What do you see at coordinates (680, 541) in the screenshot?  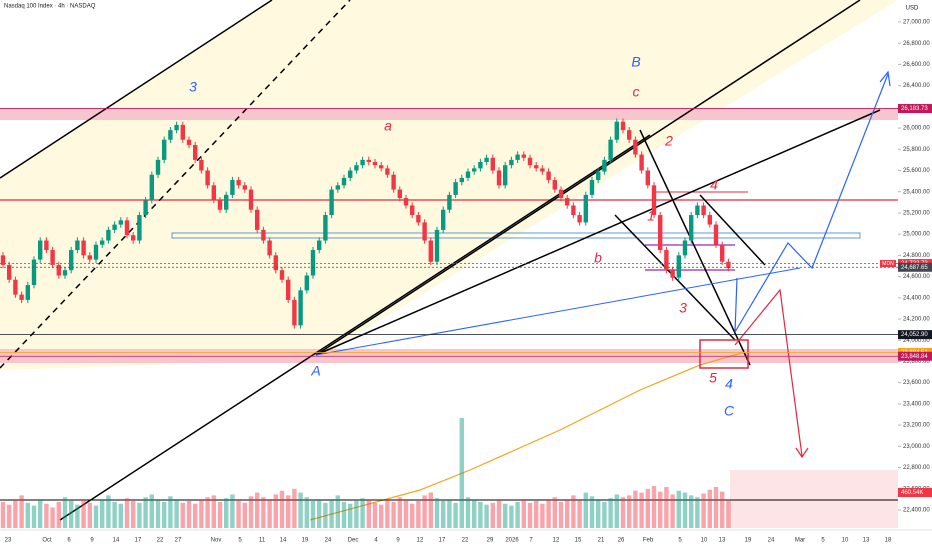 I see `x-tick-label: 5` at bounding box center [680, 541].